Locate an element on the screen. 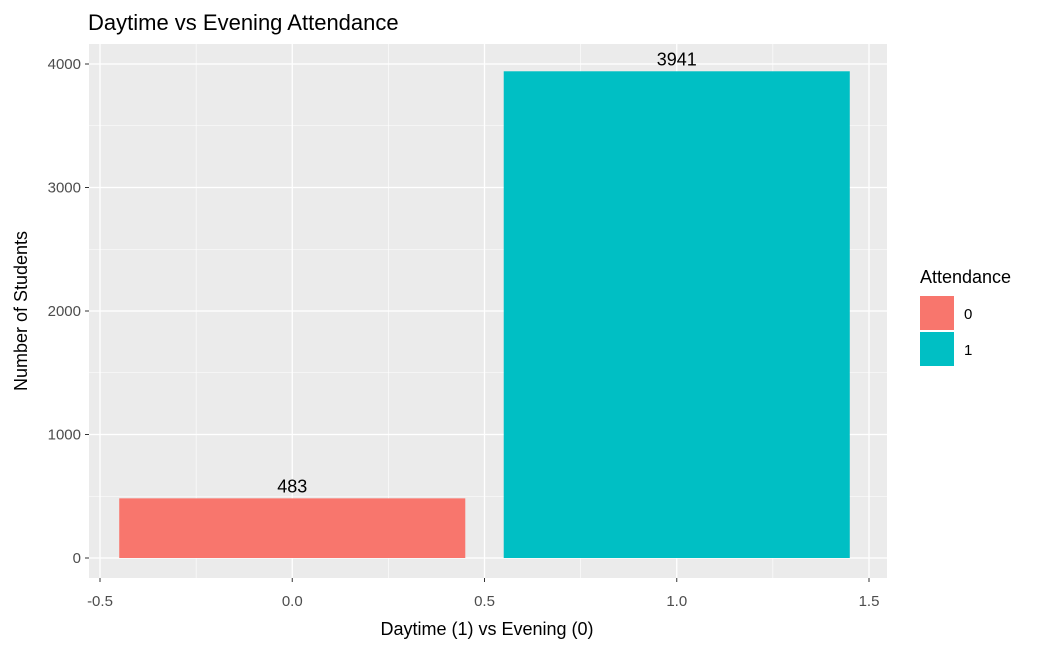 This screenshot has width=1050, height=648. legend-label-1: 1 is located at coordinates (968, 350).